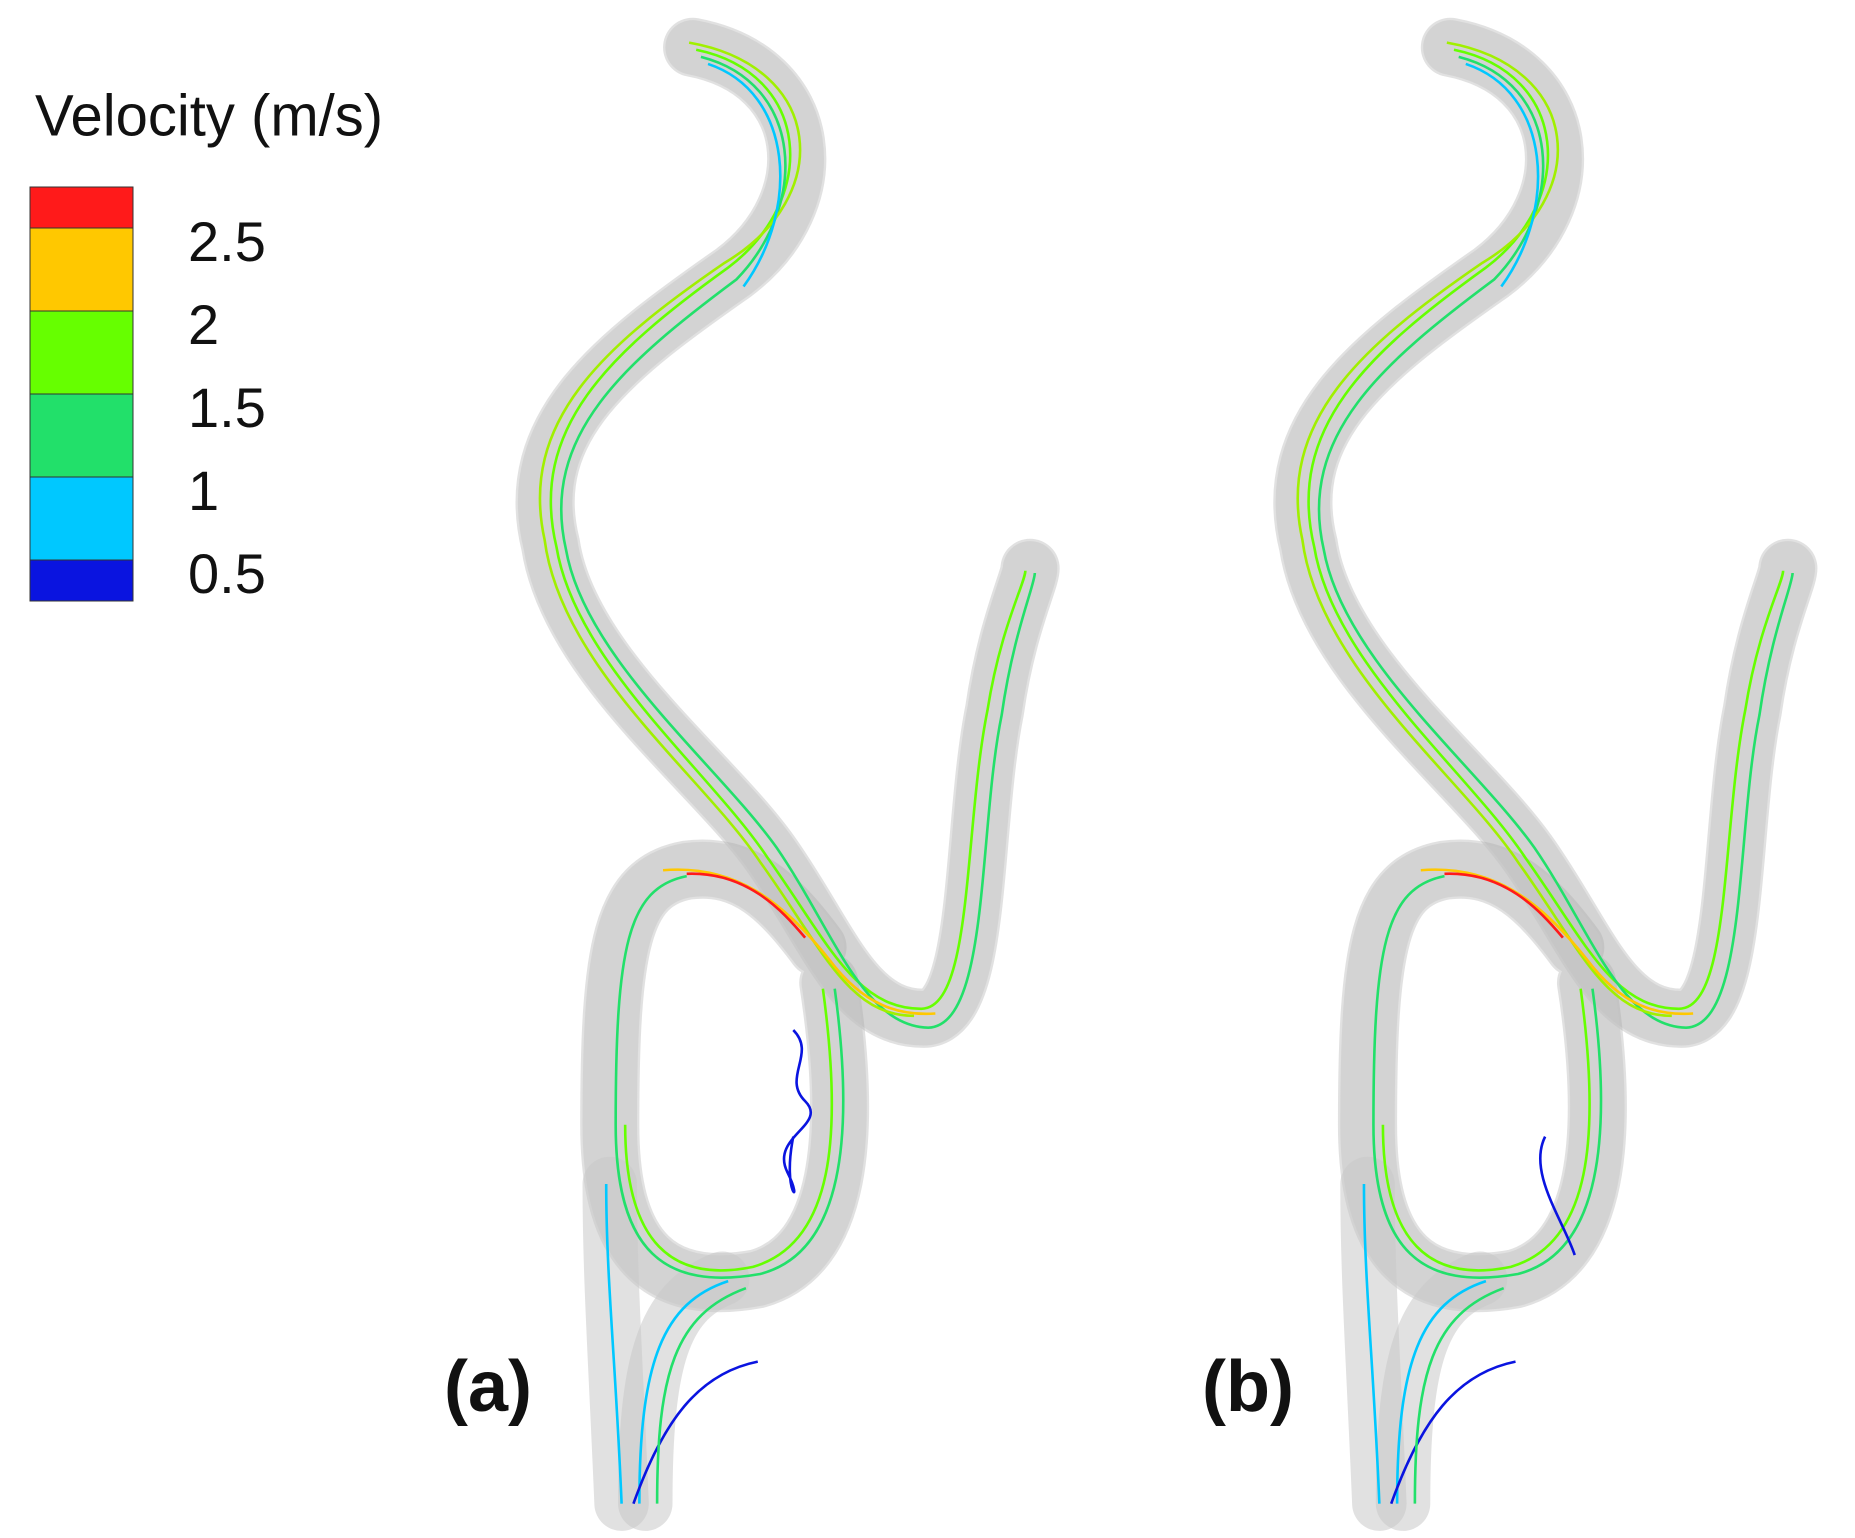  I want to click on legend-title: Velocity (m/s), so click(209, 115).